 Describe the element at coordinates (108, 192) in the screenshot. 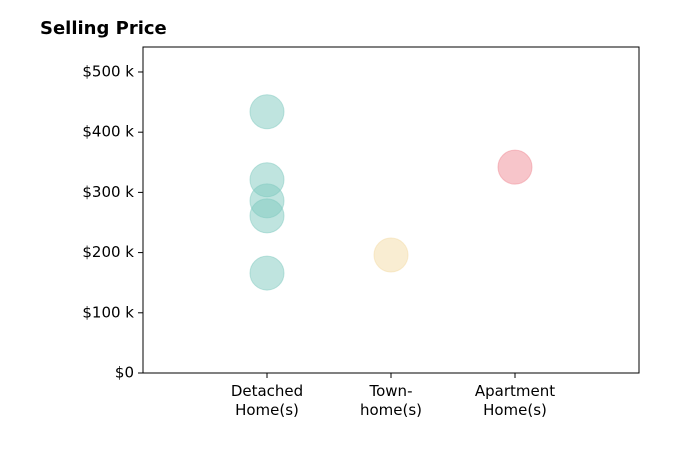

I see `y-tick-label: $300 k` at that location.